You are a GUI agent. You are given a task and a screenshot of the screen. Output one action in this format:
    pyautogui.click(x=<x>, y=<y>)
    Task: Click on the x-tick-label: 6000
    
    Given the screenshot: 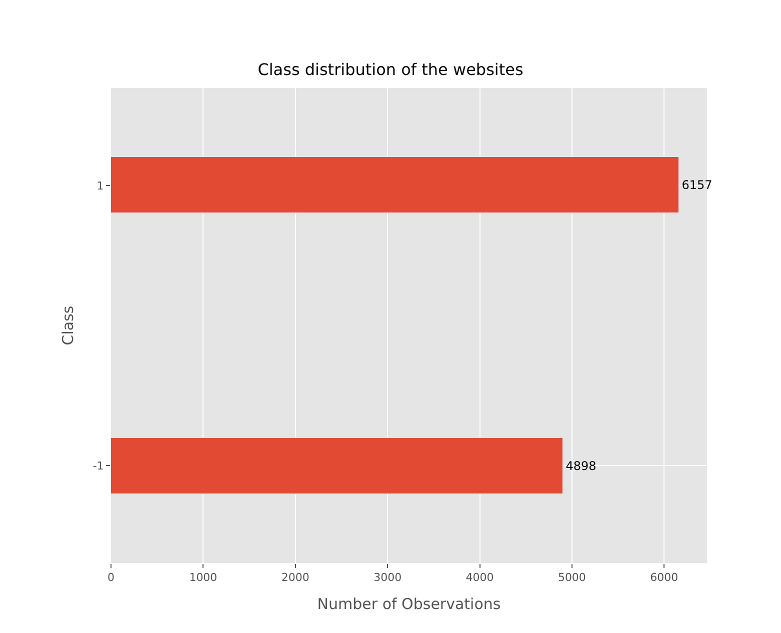 What is the action you would take?
    pyautogui.click(x=664, y=577)
    